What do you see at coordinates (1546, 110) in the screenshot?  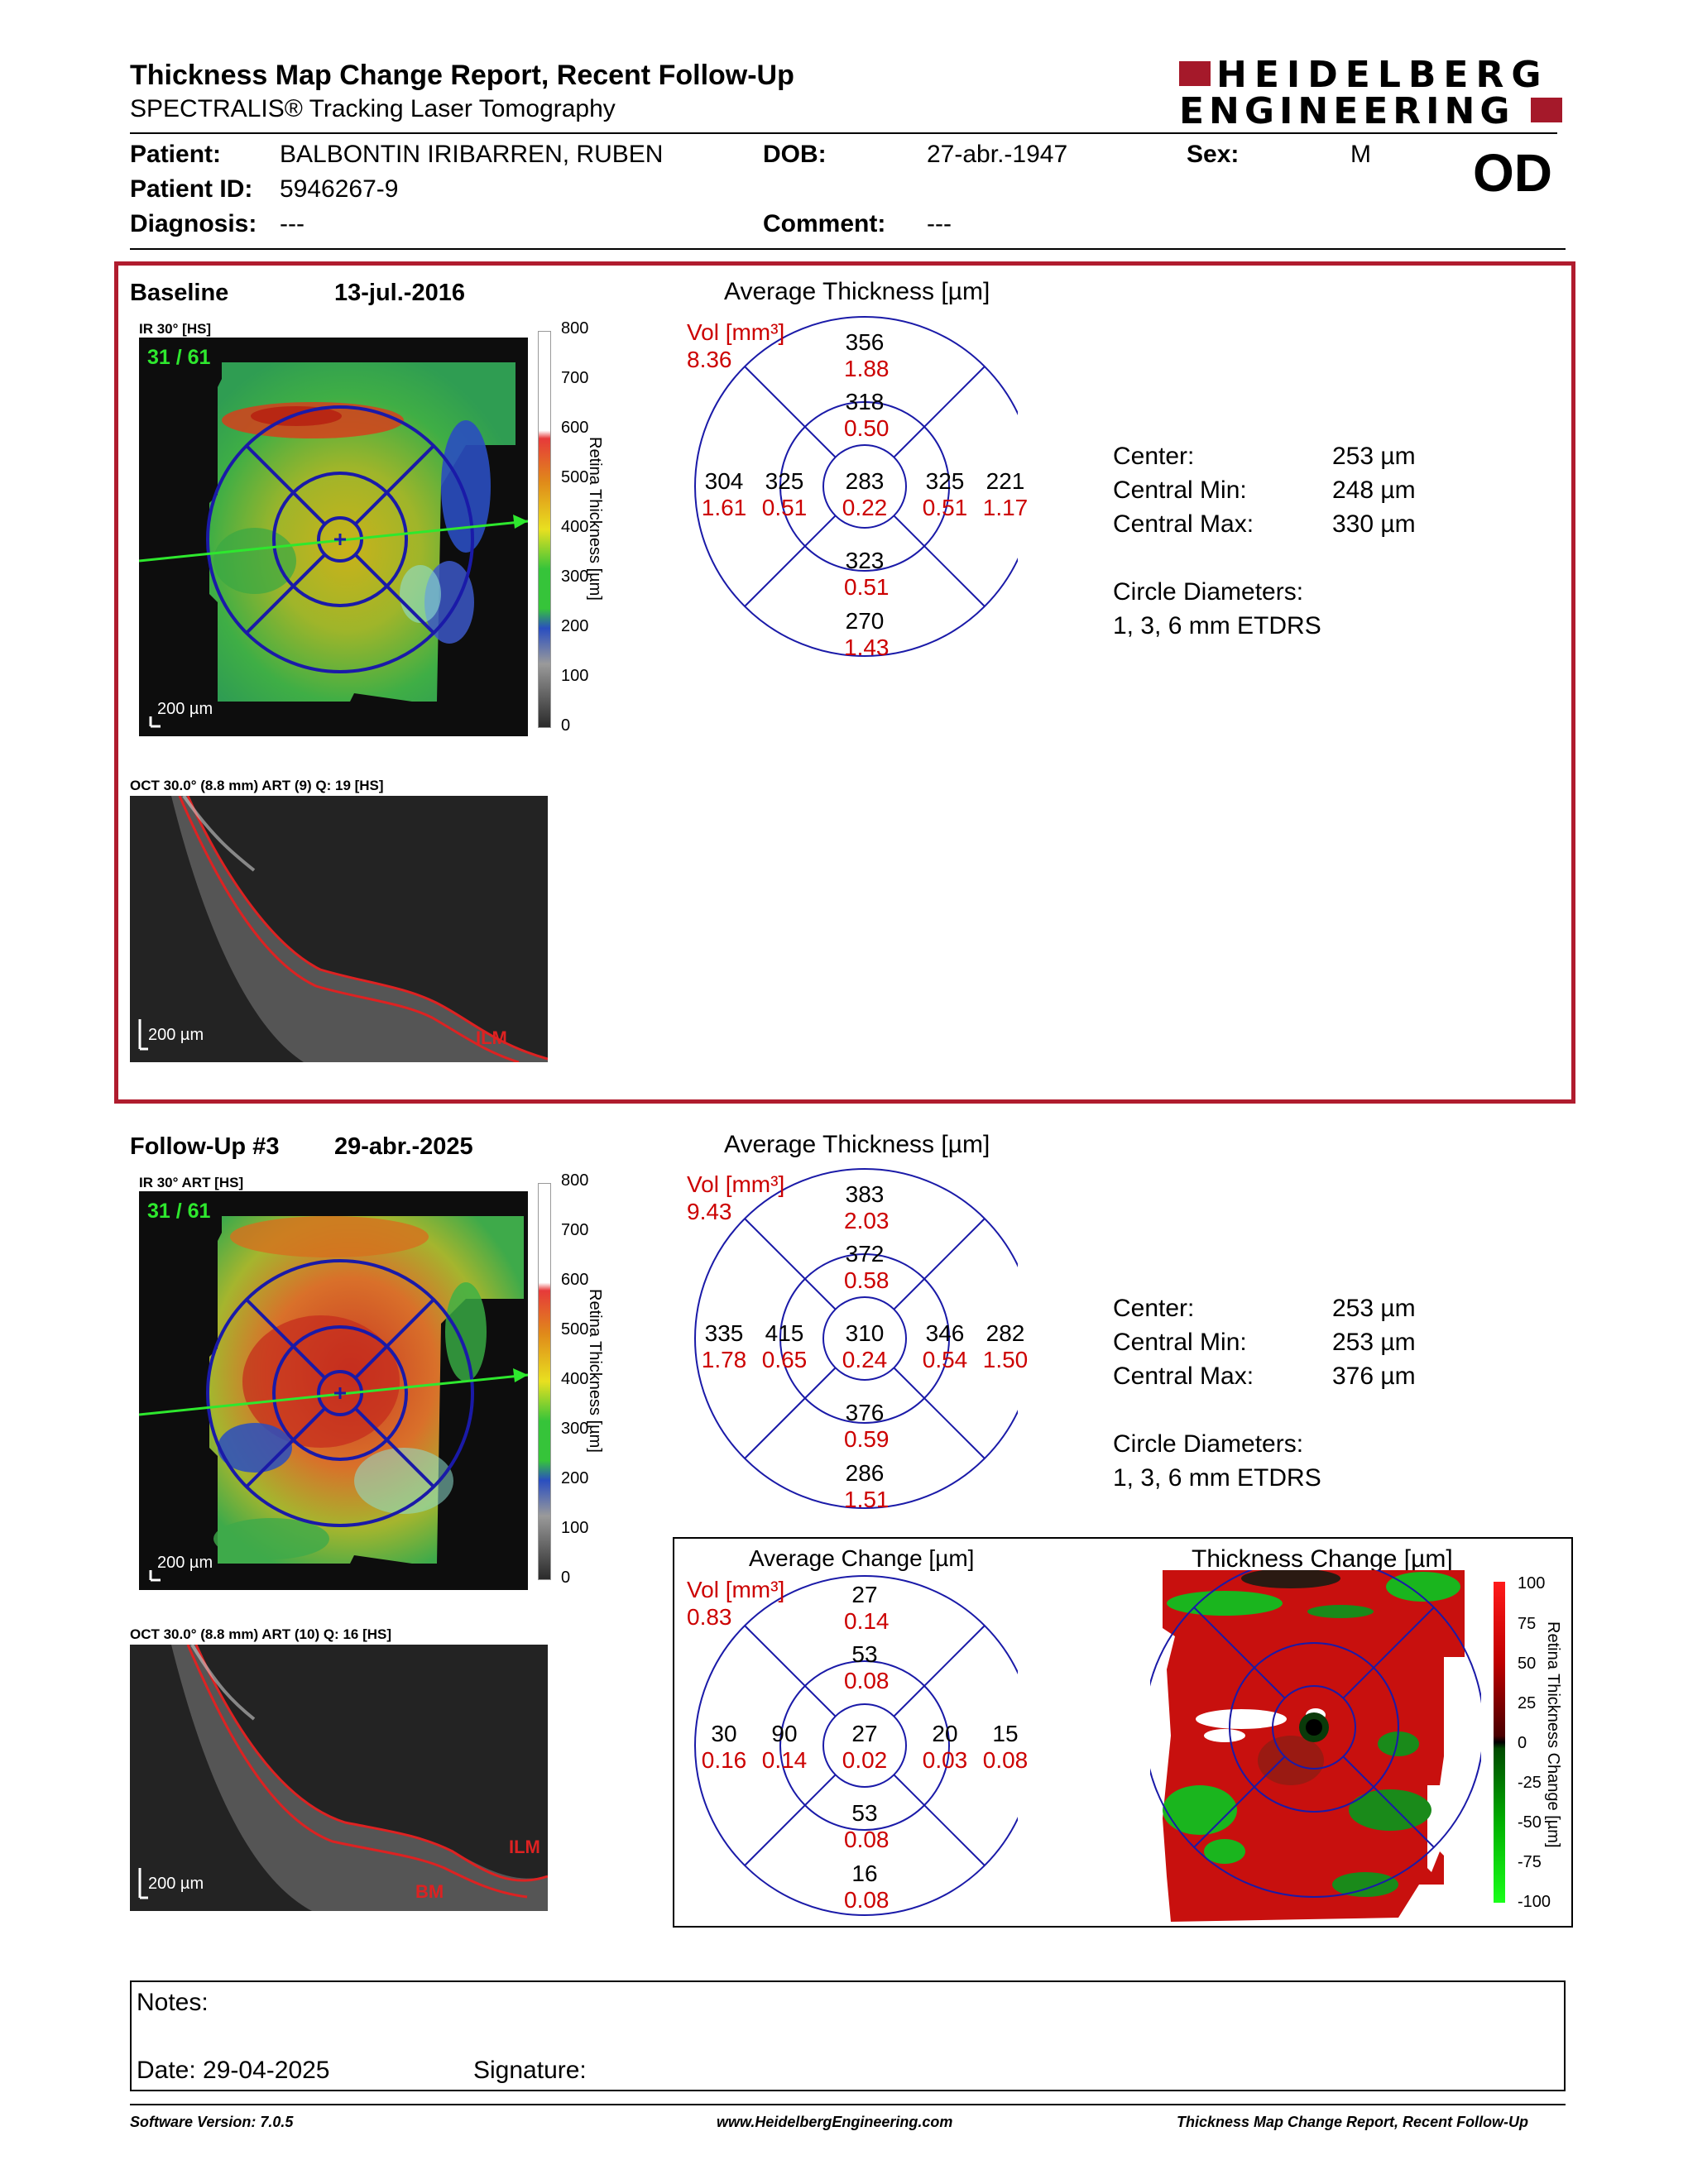 I see `logo-block-bottom` at bounding box center [1546, 110].